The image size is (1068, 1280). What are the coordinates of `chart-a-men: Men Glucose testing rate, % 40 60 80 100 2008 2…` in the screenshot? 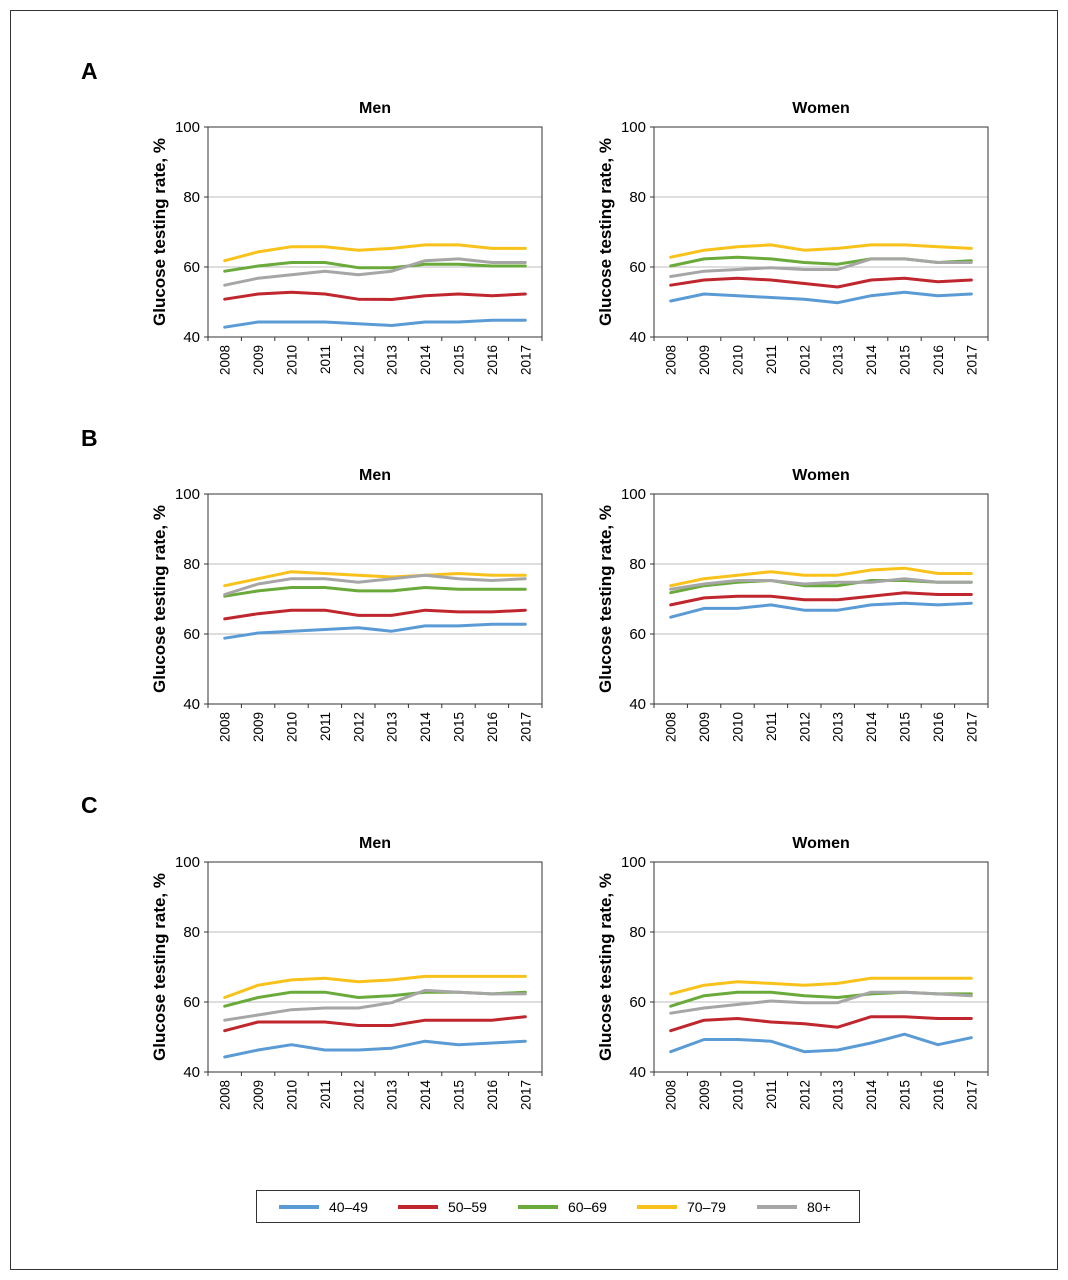 It's located at (346, 238).